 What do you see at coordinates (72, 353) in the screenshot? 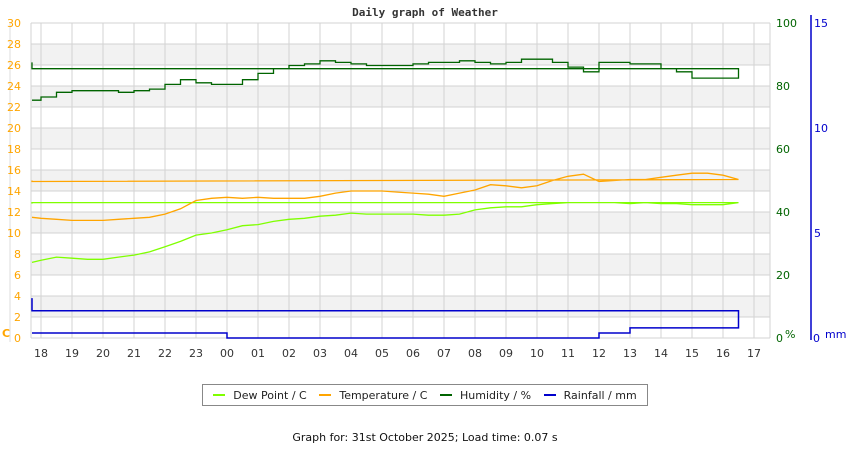
I see `x-tick-label: 19` at bounding box center [72, 353].